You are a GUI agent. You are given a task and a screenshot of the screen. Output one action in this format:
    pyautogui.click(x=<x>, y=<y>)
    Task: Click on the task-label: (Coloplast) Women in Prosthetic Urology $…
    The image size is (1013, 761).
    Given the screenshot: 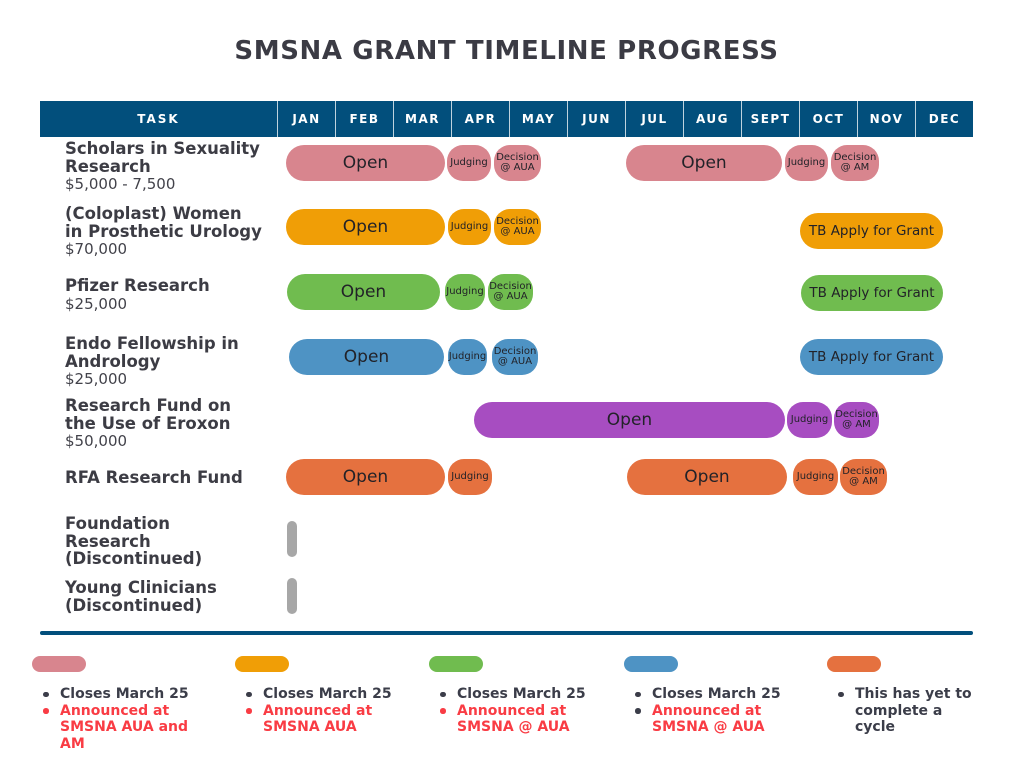 What is the action you would take?
    pyautogui.click(x=175, y=231)
    